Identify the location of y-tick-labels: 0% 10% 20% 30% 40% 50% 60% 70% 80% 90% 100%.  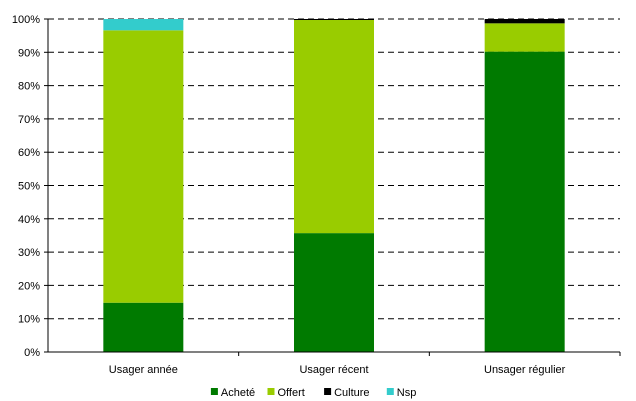
(26, 186).